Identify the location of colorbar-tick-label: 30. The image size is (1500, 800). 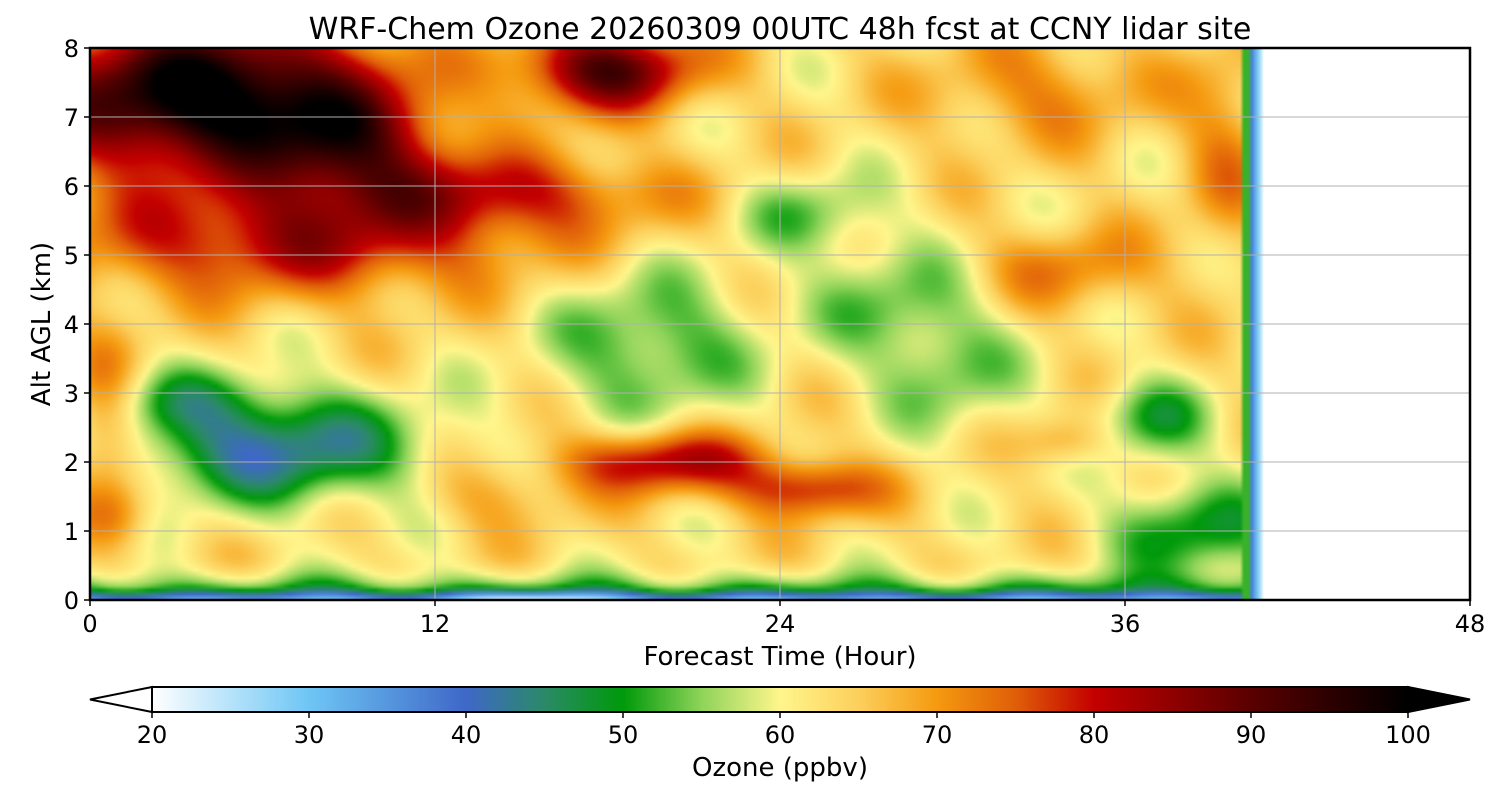
(309, 735).